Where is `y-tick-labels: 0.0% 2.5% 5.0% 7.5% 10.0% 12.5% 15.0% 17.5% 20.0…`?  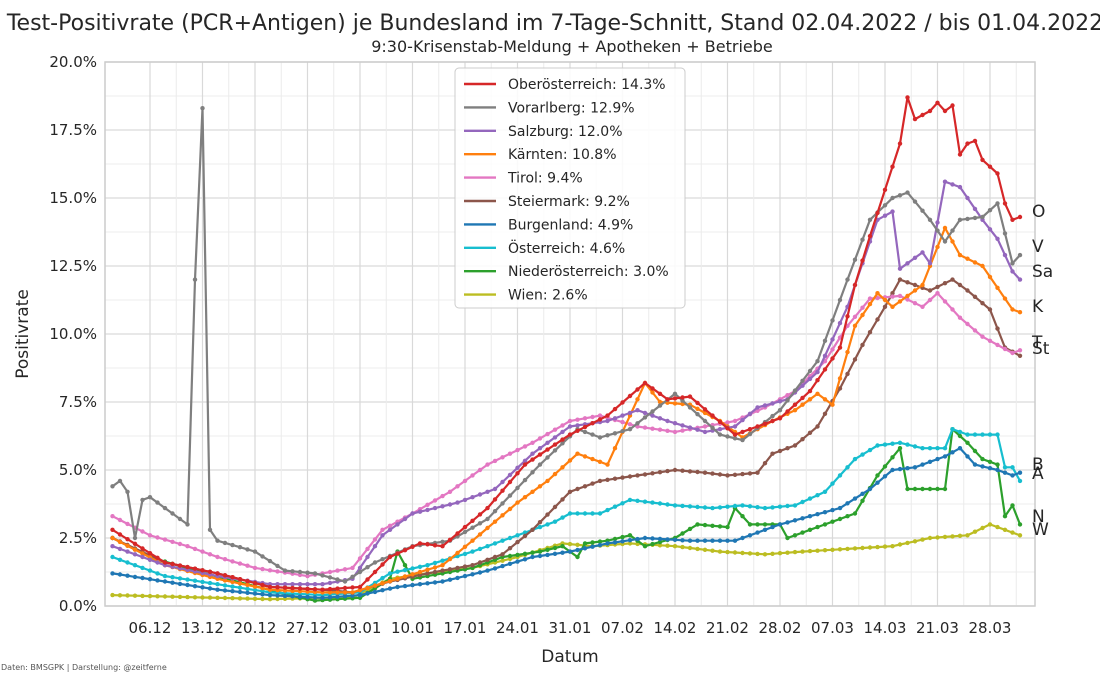
y-tick-labels: 0.0% 2.5% 5.0% 7.5% 10.0% 12.5% 15.0% 17.5% 20.0… is located at coordinates (73, 334).